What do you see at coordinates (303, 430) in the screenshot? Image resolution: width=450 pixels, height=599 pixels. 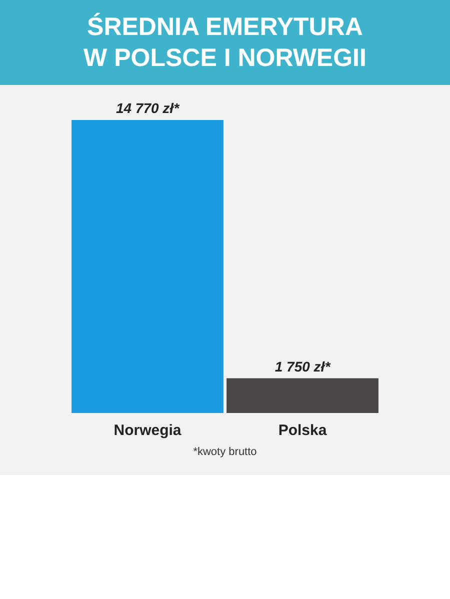 I see `x-tick-label: Polska` at bounding box center [303, 430].